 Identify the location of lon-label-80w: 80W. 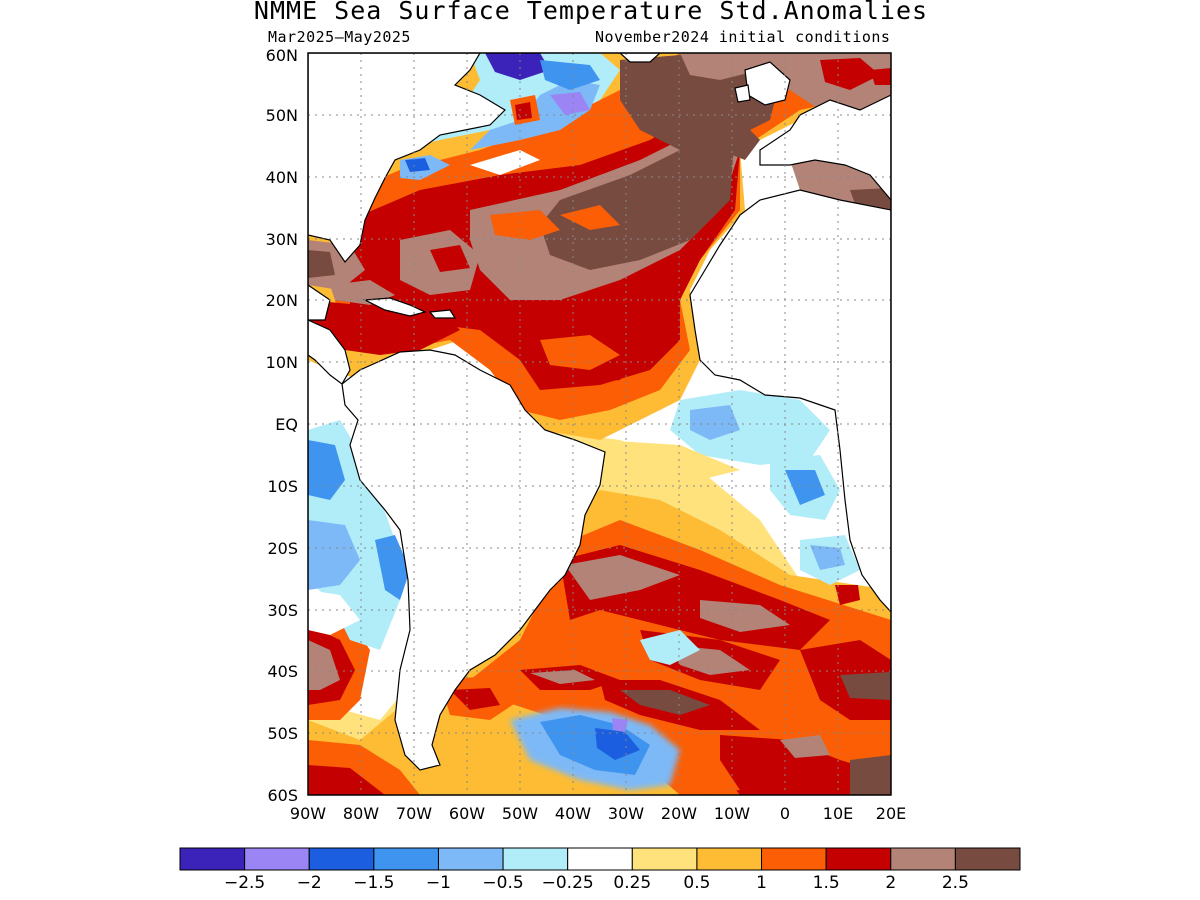
(361, 813).